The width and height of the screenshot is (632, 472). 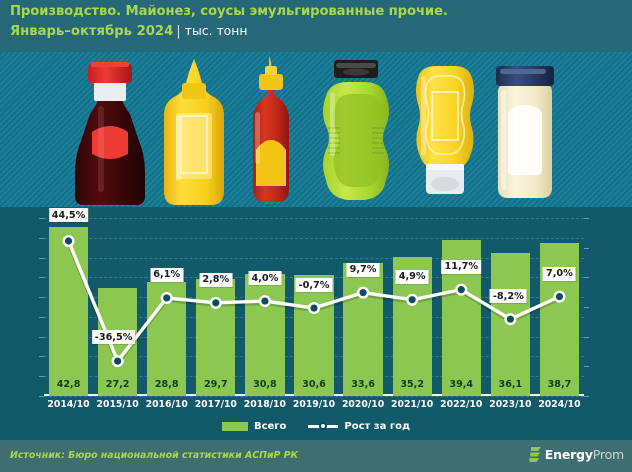 I want to click on growth-point-marker: 2017/10: 2,8%, so click(x=216, y=303).